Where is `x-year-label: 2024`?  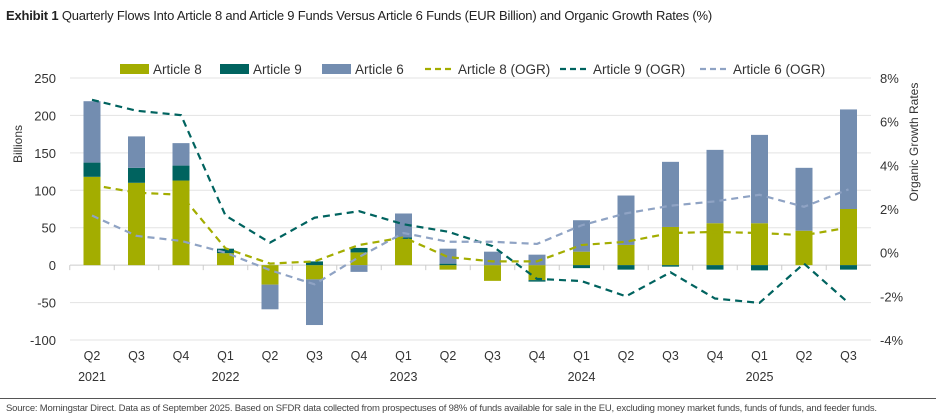
x-year-label: 2024 is located at coordinates (582, 377).